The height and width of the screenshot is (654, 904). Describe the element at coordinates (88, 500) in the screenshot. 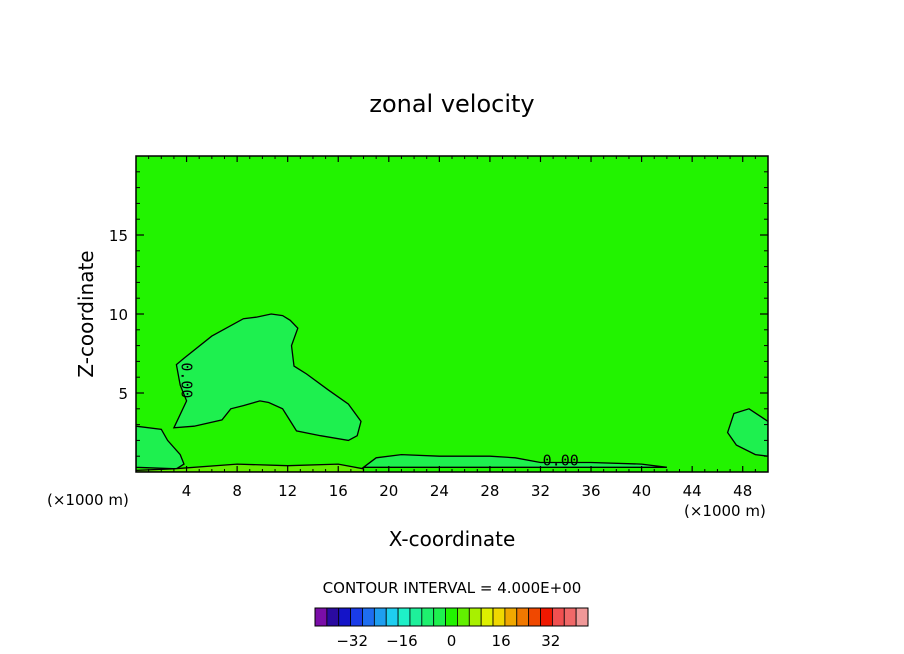

I see `x-unit-label-left: (×1000 m)` at that location.